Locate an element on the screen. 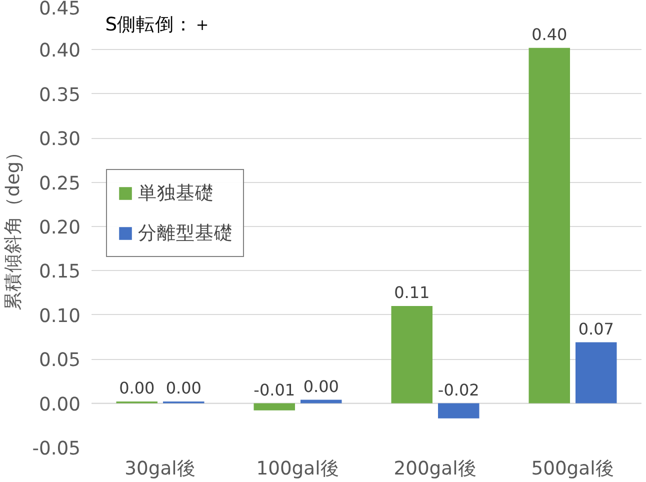  y-tick-label: 0.10 is located at coordinates (59, 316).